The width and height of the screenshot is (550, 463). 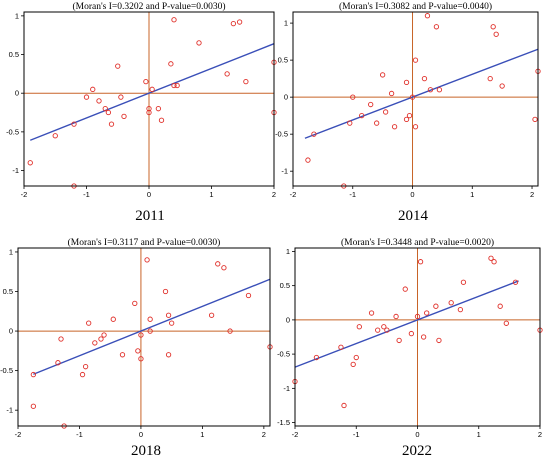 What do you see at coordinates (283, 422) in the screenshot?
I see `y-tick-label: -1.5` at bounding box center [283, 422].